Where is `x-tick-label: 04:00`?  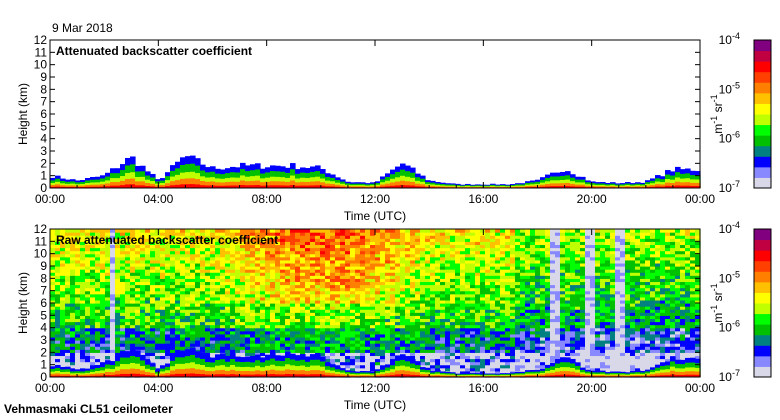 x-tick-label: 04:00 is located at coordinates (158, 199).